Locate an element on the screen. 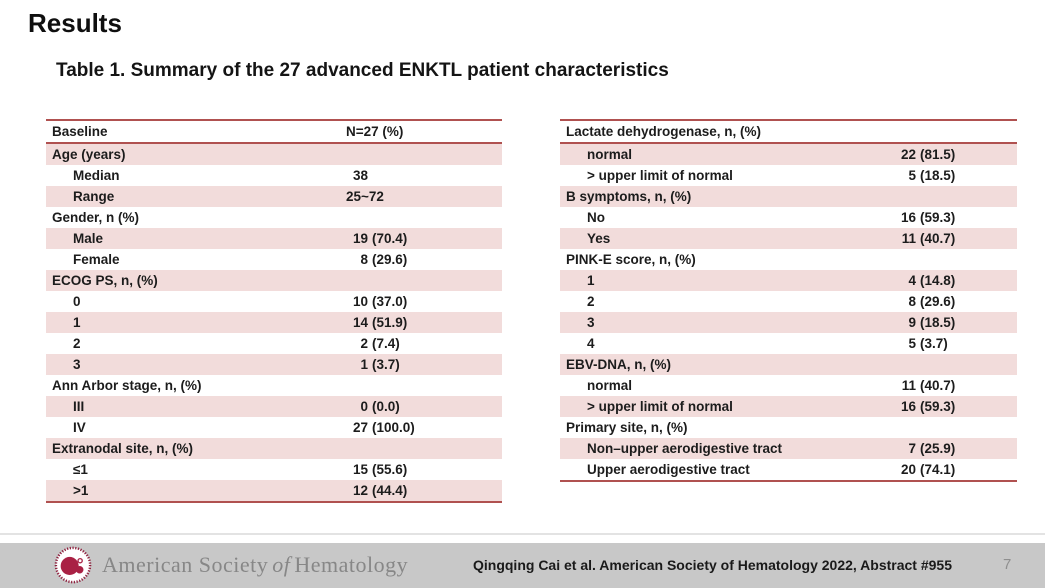 Image resolution: width=1045 pixels, height=588 pixels. row-value: 19 (70.4) is located at coordinates (376, 238).